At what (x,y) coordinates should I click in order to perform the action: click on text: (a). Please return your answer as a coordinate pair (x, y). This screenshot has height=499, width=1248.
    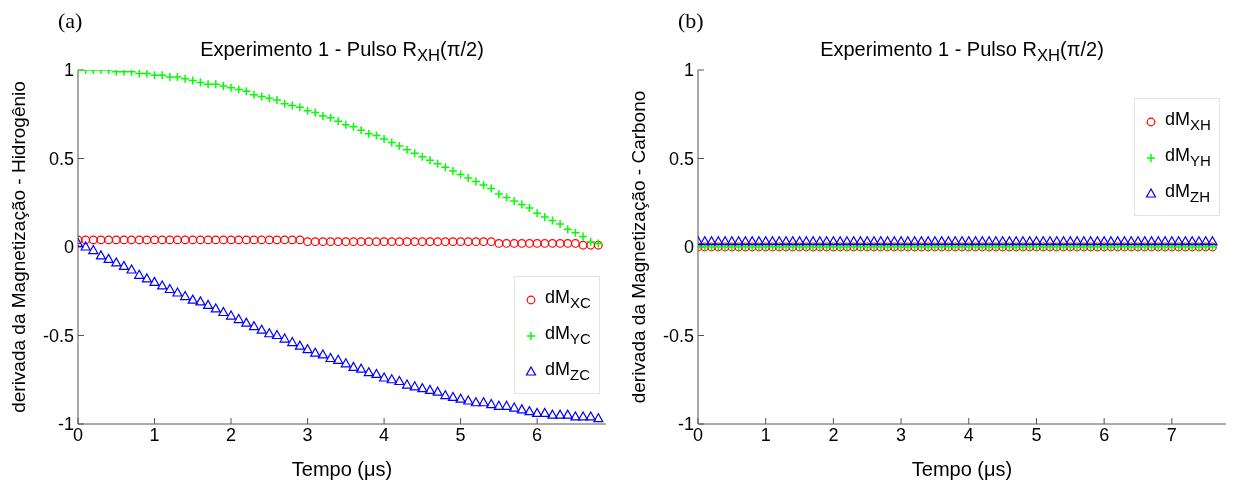
    Looking at the image, I should click on (70, 21).